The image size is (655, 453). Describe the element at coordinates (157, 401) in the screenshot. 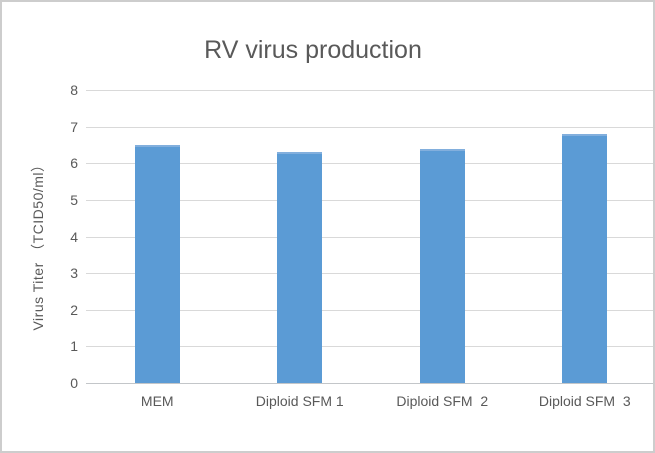

I see `x-axis-category-label: MEM` at that location.